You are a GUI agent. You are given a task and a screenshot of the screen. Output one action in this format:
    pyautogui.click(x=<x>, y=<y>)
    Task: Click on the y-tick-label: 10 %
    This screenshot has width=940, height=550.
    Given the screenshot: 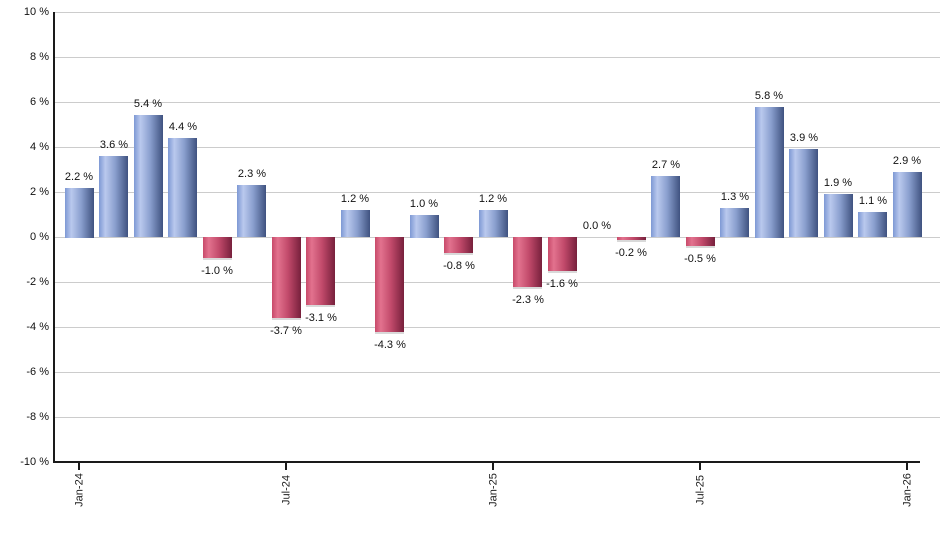 What is the action you would take?
    pyautogui.click(x=36, y=12)
    